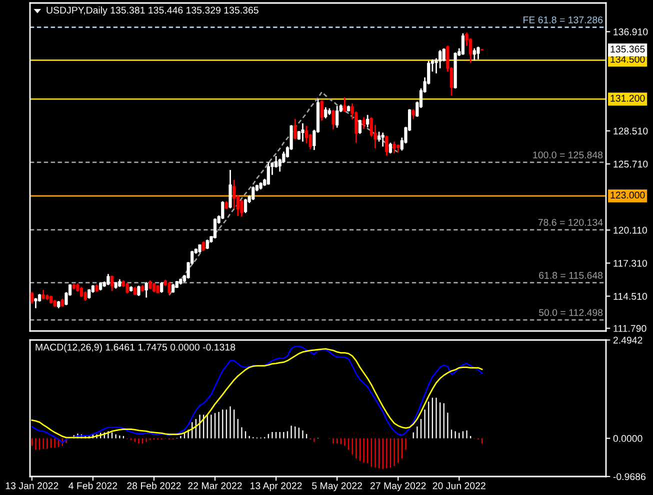  What do you see at coordinates (93, 486) in the screenshot?
I see `x-tick-label: 4 Feb 2022` at bounding box center [93, 486].